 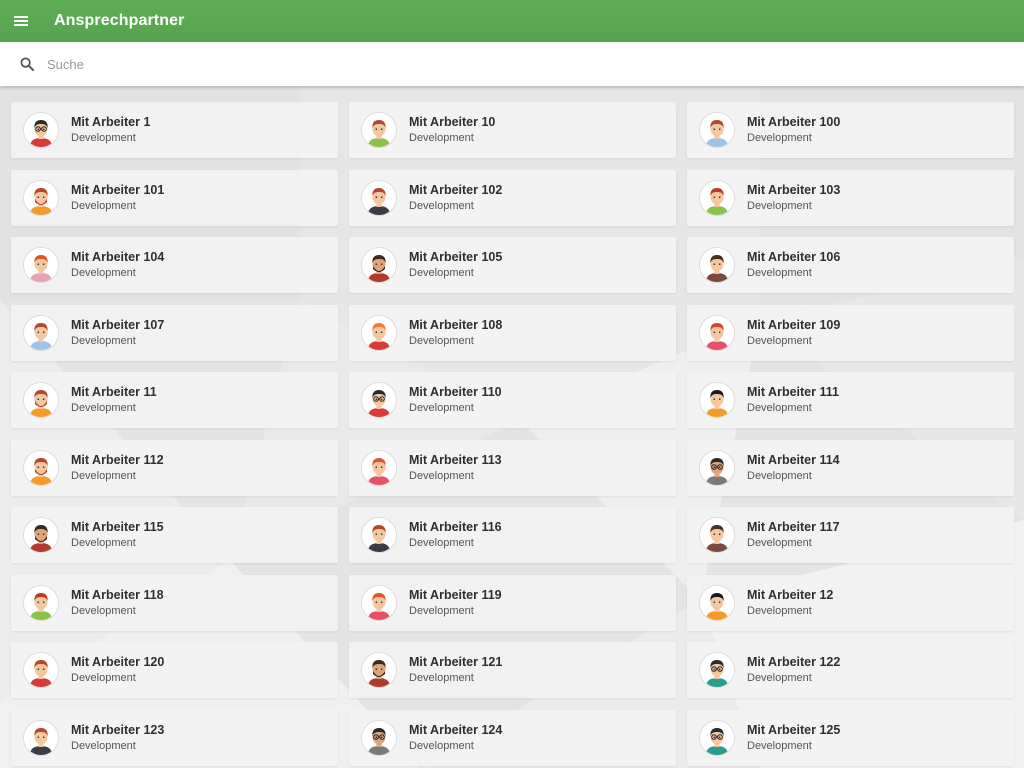 I want to click on page-title: Ansprechpartner, so click(x=119, y=20).